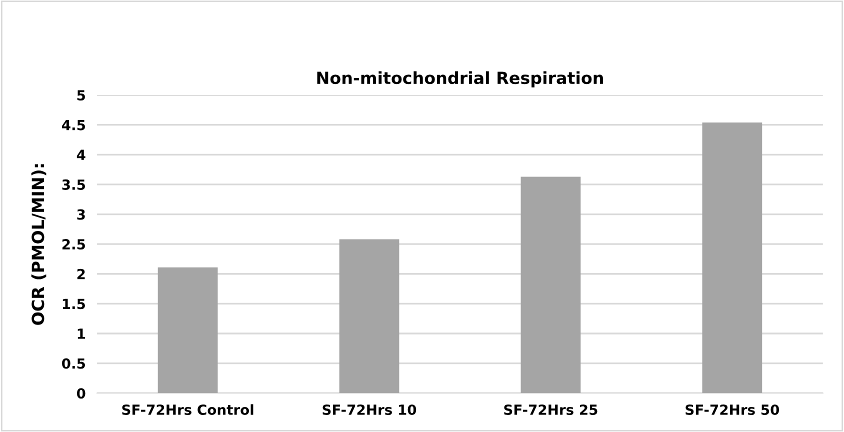  What do you see at coordinates (73, 244) in the screenshot?
I see `y-tick-label: 2.5` at bounding box center [73, 244].